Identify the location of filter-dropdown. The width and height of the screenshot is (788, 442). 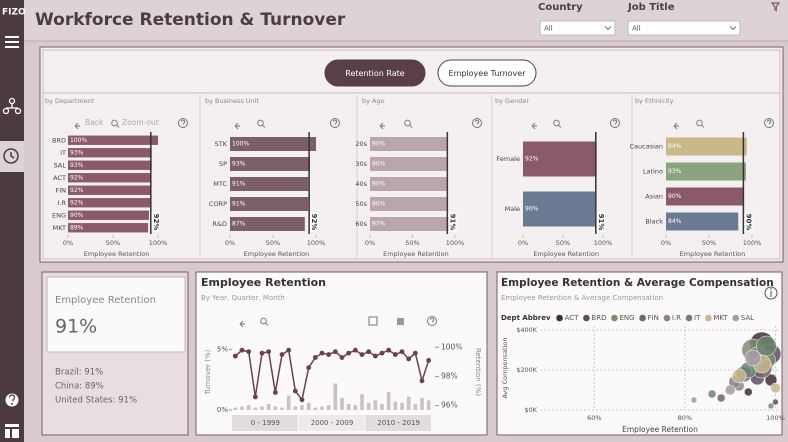
(577, 28).